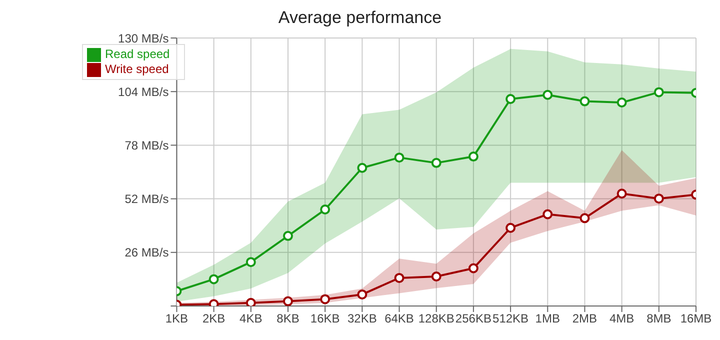  What do you see at coordinates (436, 319) in the screenshot?
I see `x-tick-label: 128KB` at bounding box center [436, 319].